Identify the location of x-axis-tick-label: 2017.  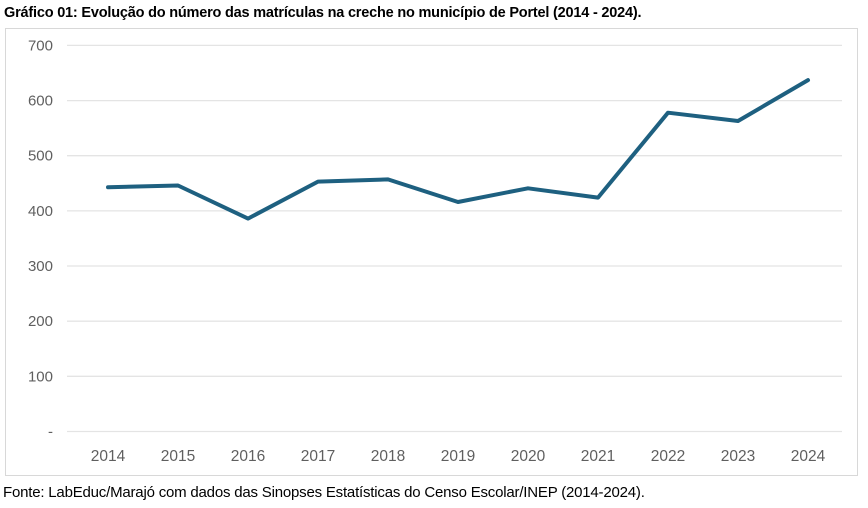
(318, 456).